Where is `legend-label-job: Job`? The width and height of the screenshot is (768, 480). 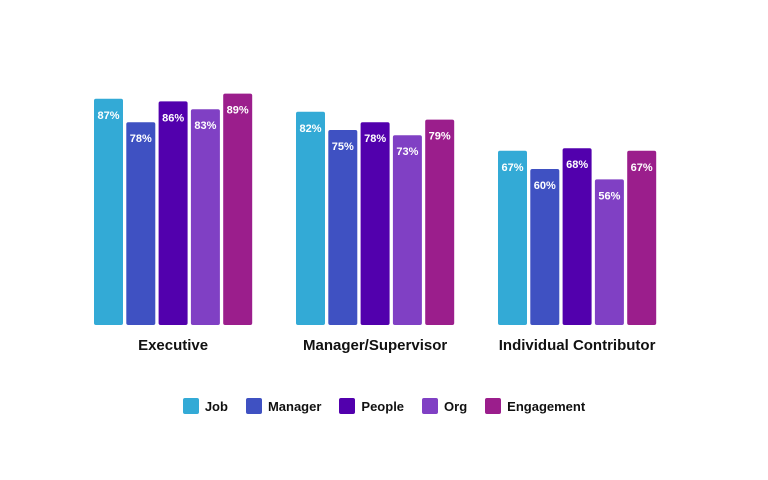 legend-label-job: Job is located at coordinates (216, 406).